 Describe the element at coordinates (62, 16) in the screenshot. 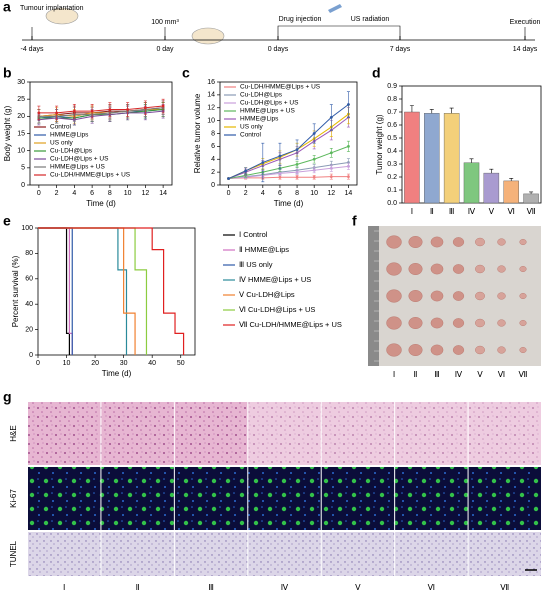

I see `mouse-icon` at that location.